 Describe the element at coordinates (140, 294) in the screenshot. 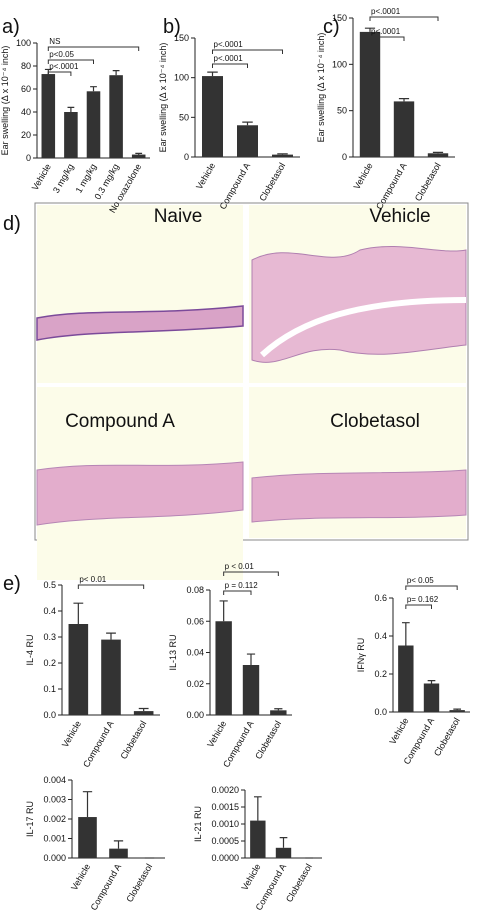

I see `image-naive` at that location.